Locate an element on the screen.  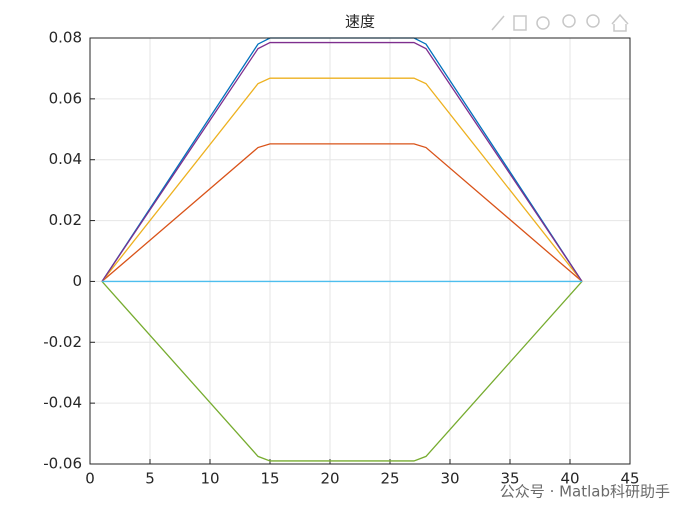
brush-icon is located at coordinates (498, 23).